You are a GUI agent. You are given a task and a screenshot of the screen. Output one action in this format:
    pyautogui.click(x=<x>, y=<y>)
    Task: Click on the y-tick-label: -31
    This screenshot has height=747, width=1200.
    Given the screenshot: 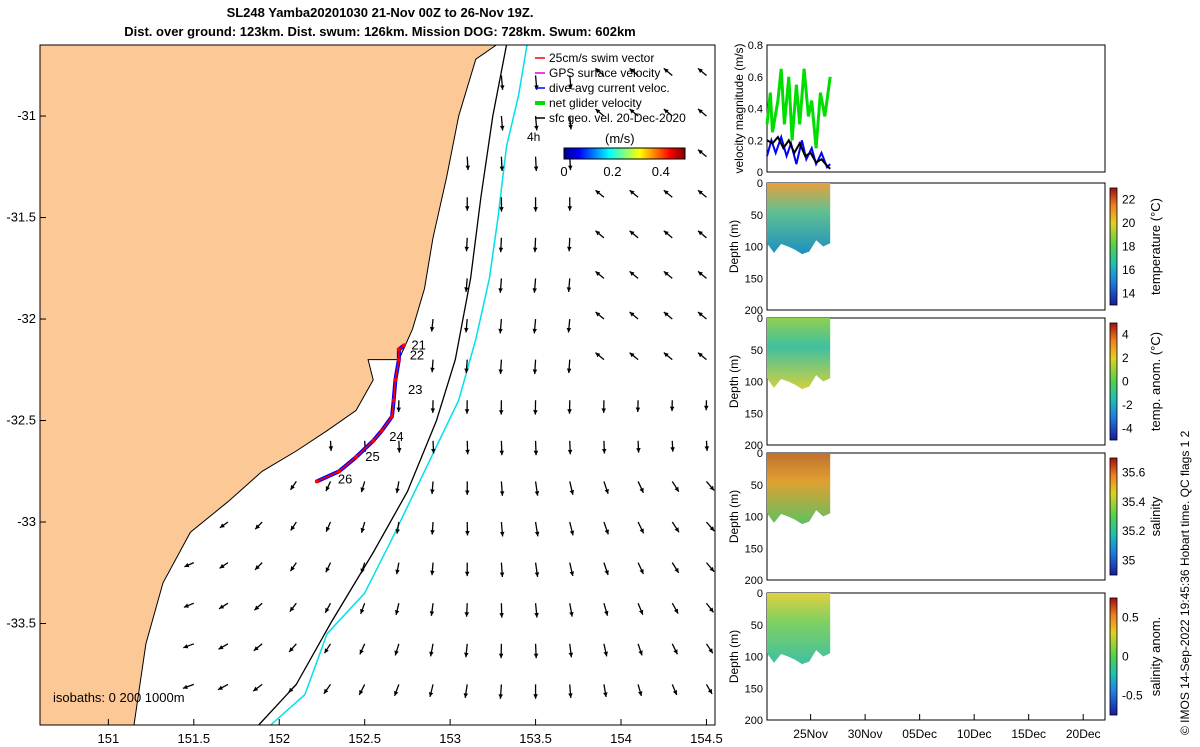 What is the action you would take?
    pyautogui.click(x=26, y=115)
    